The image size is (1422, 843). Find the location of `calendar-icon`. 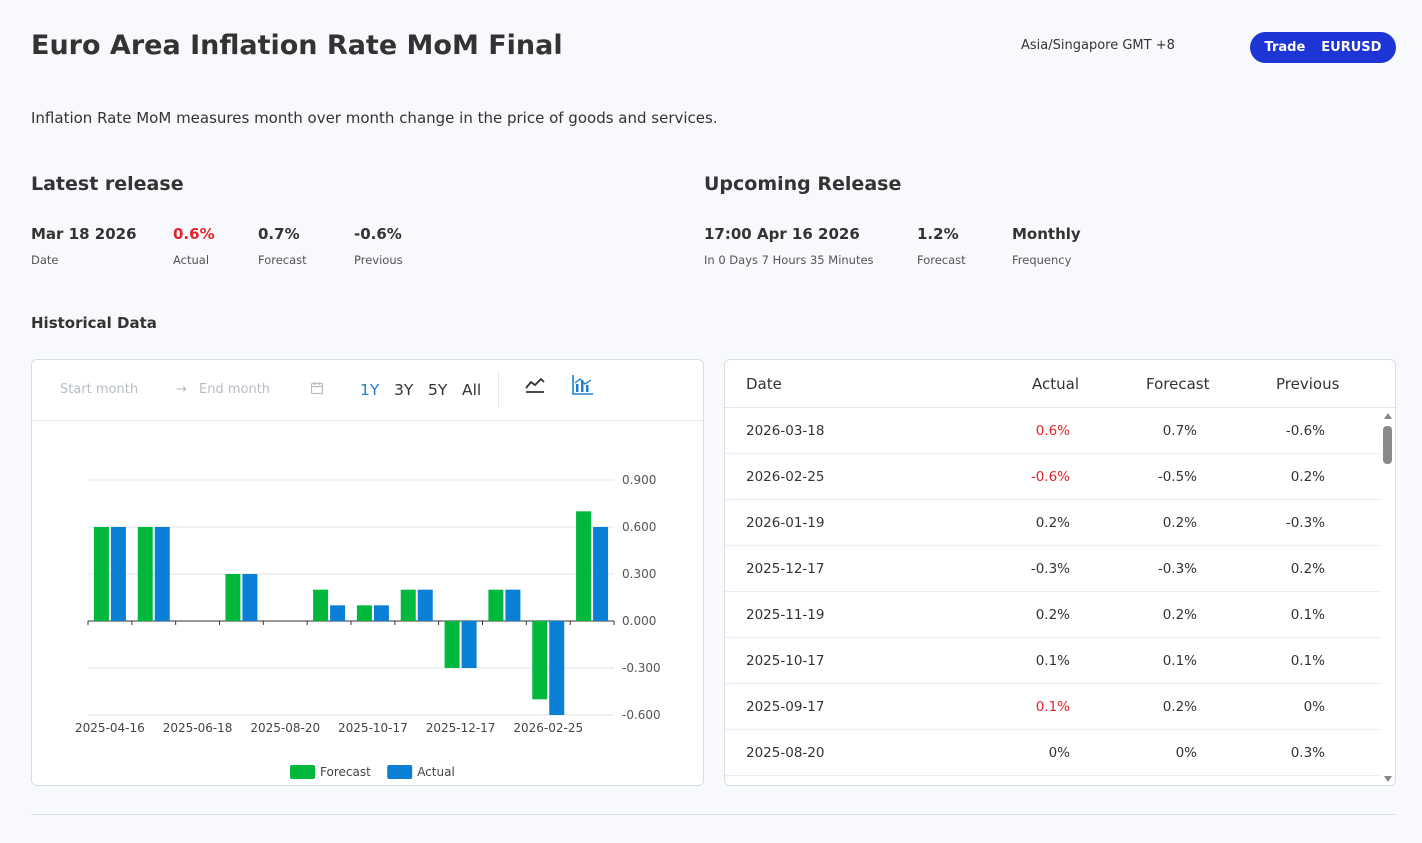

calendar-icon is located at coordinates (317, 390).